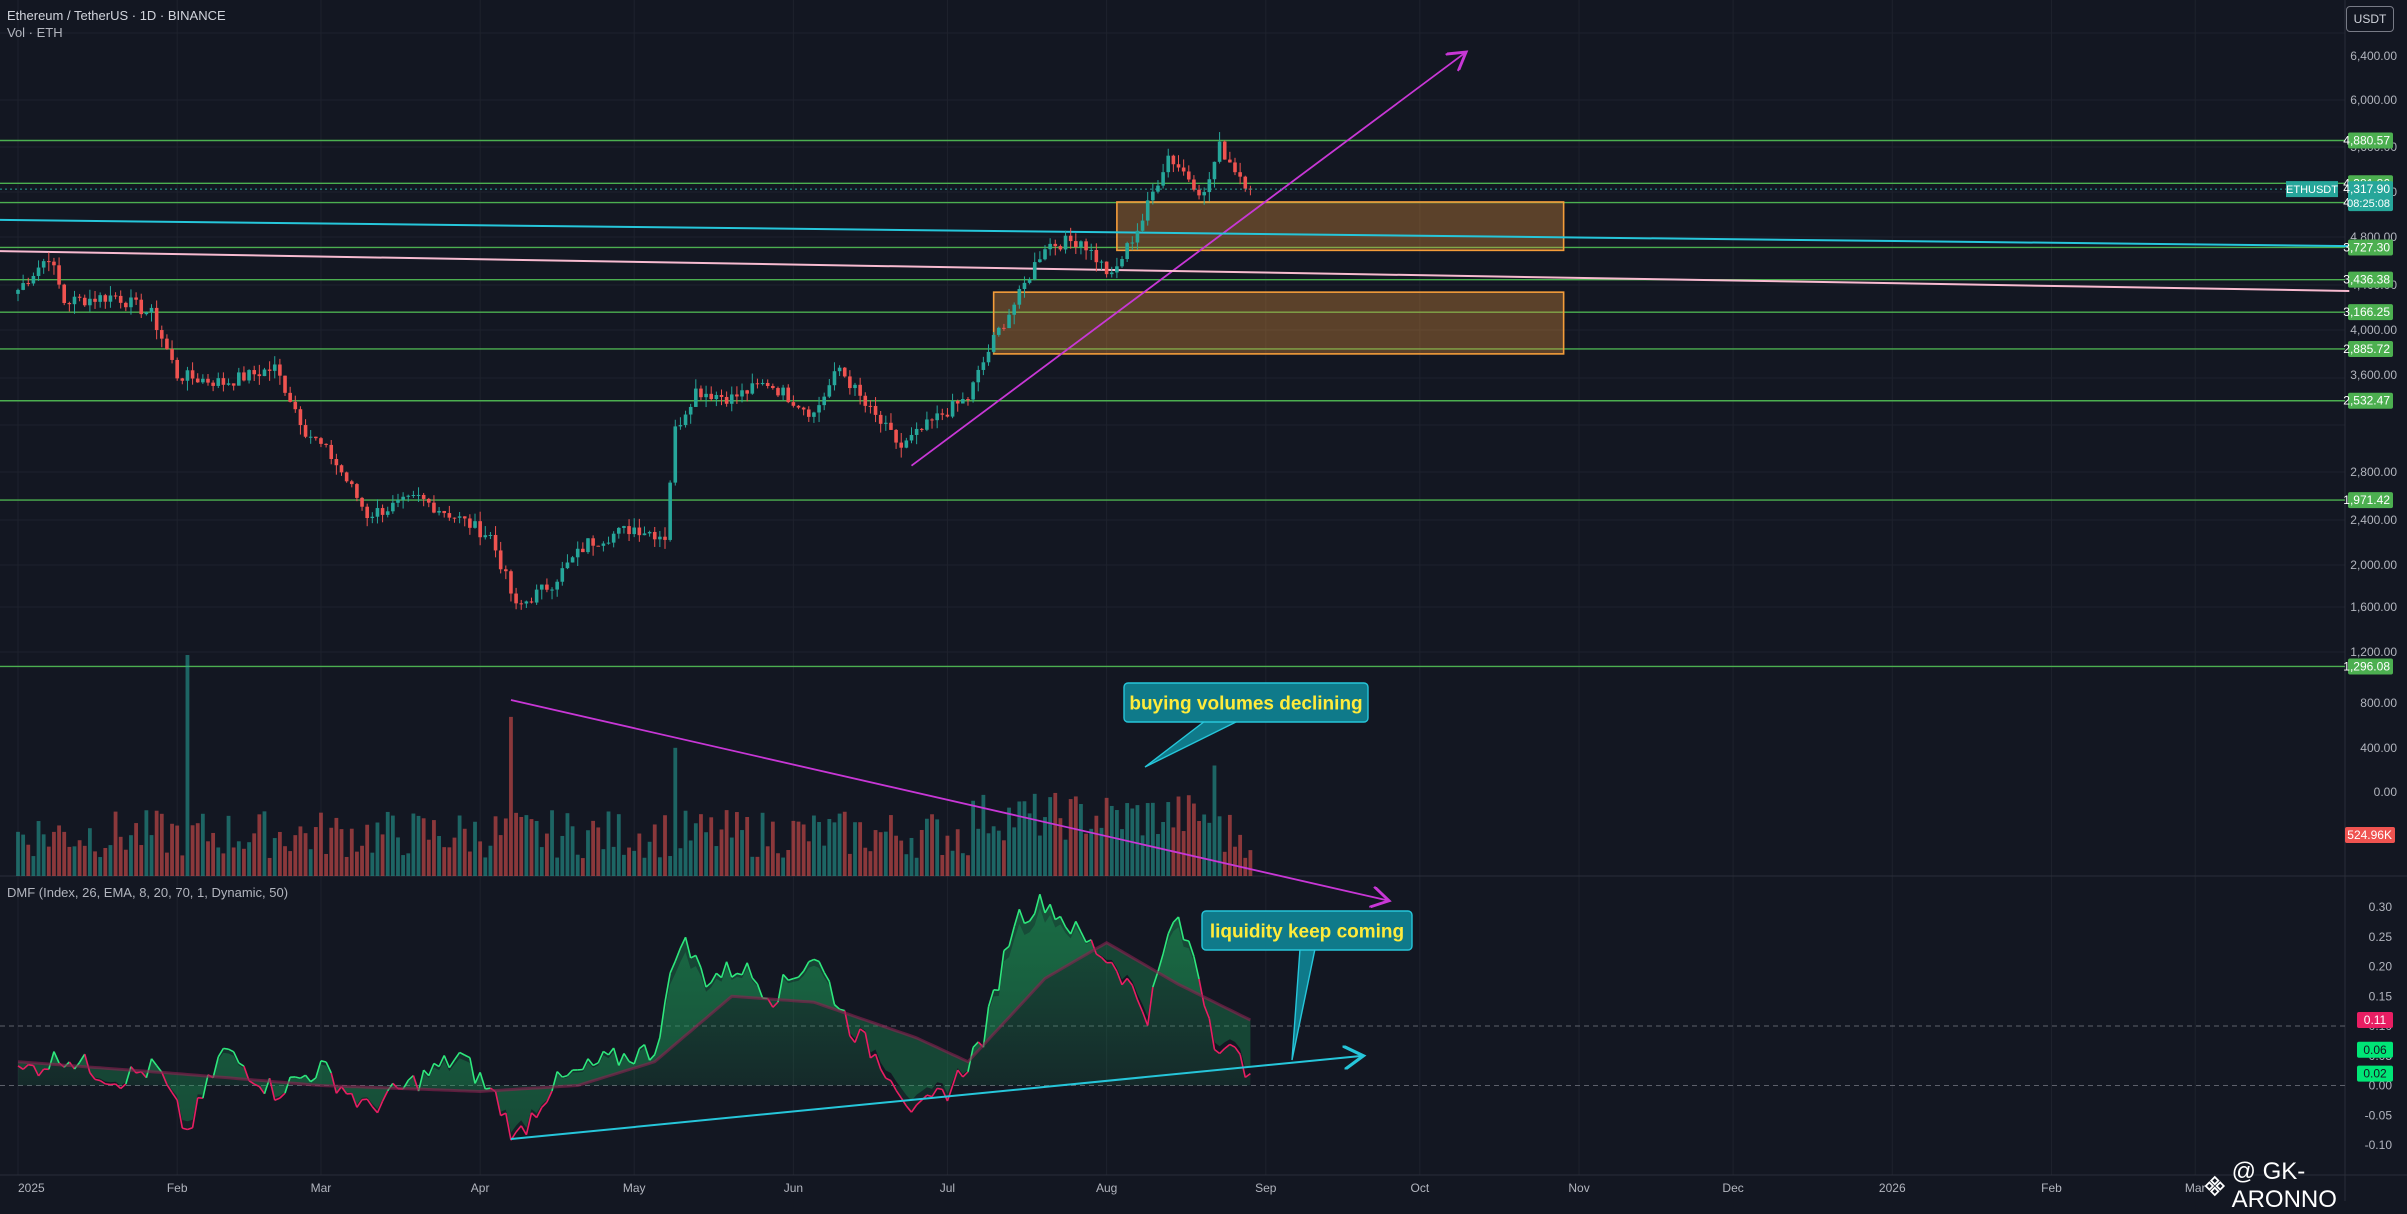 Image resolution: width=2407 pixels, height=1214 pixels. I want to click on dmf-tick-label: -0.10, so click(2379, 1145).